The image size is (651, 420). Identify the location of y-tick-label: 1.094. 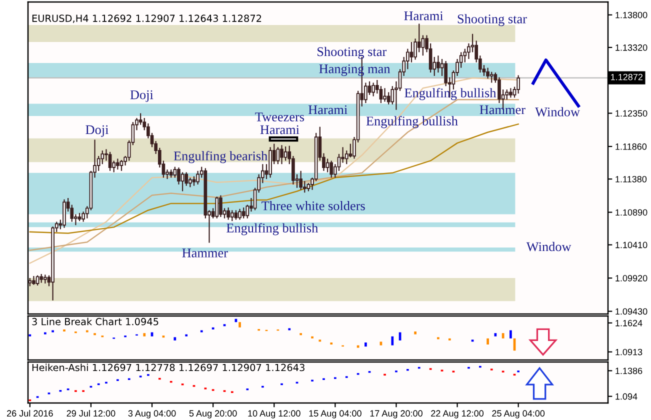
(627, 396).